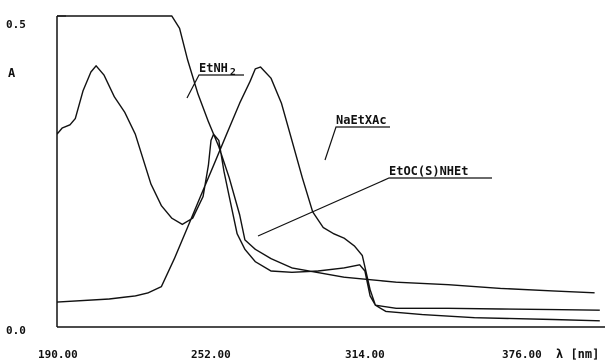 The width and height of the screenshot is (613, 363). What do you see at coordinates (215, 86) in the screenshot?
I see `annotation-etnh2-leader` at bounding box center [215, 86].